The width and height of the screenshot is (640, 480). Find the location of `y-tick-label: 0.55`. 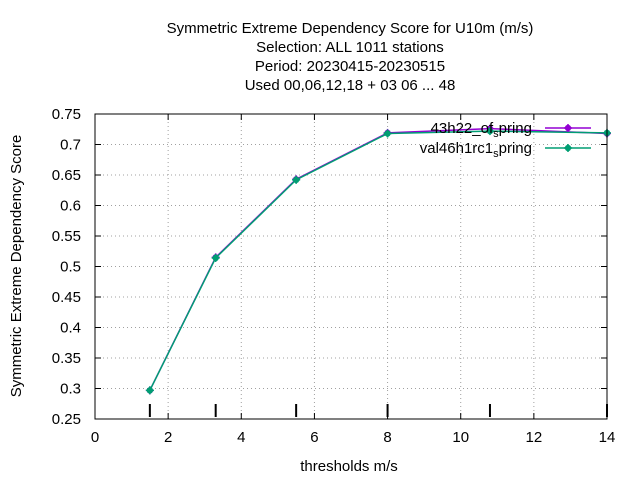

y-tick-label: 0.55 is located at coordinates (66, 236).